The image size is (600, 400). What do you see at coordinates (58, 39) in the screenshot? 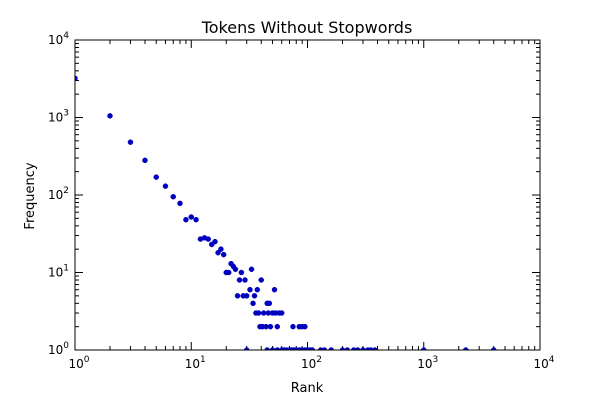
I see `y-tick-label: 10⁴` at bounding box center [58, 39].